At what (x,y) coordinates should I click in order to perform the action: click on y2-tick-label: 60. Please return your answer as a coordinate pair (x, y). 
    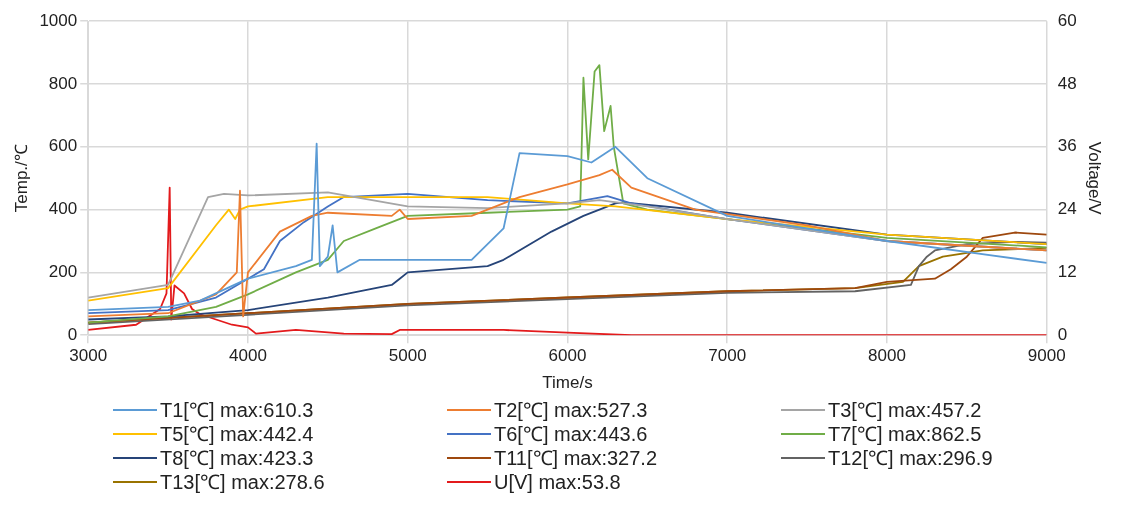
    Looking at the image, I should click on (1067, 20).